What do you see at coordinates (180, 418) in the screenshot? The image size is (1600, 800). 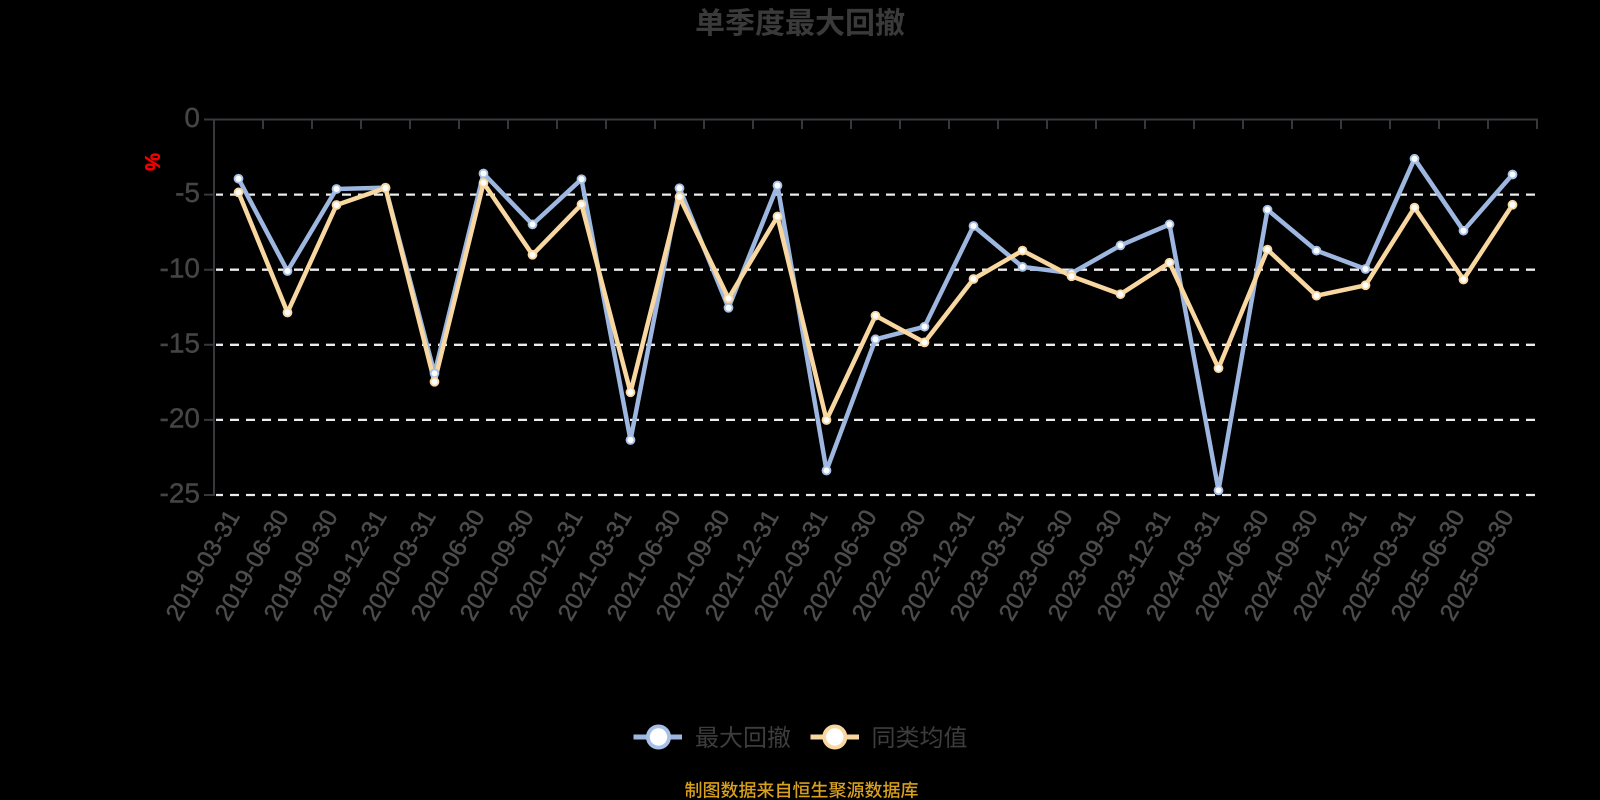 I see `svg-text: -20` at bounding box center [180, 418].